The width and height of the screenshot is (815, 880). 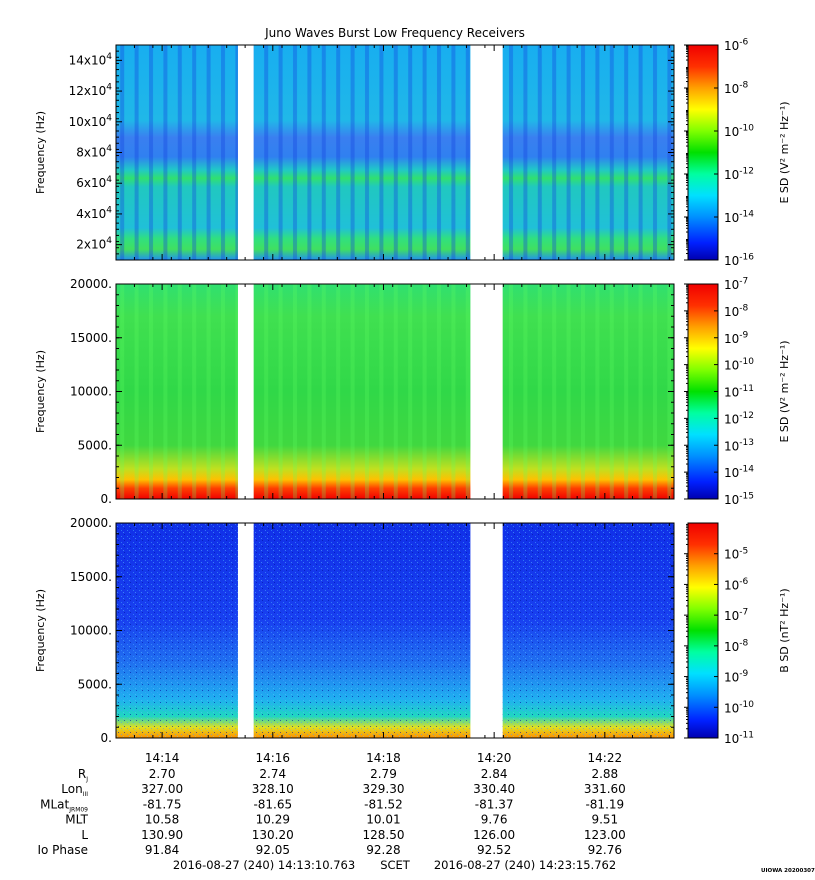 I want to click on ephemeris-value: 2.84, so click(x=494, y=774).